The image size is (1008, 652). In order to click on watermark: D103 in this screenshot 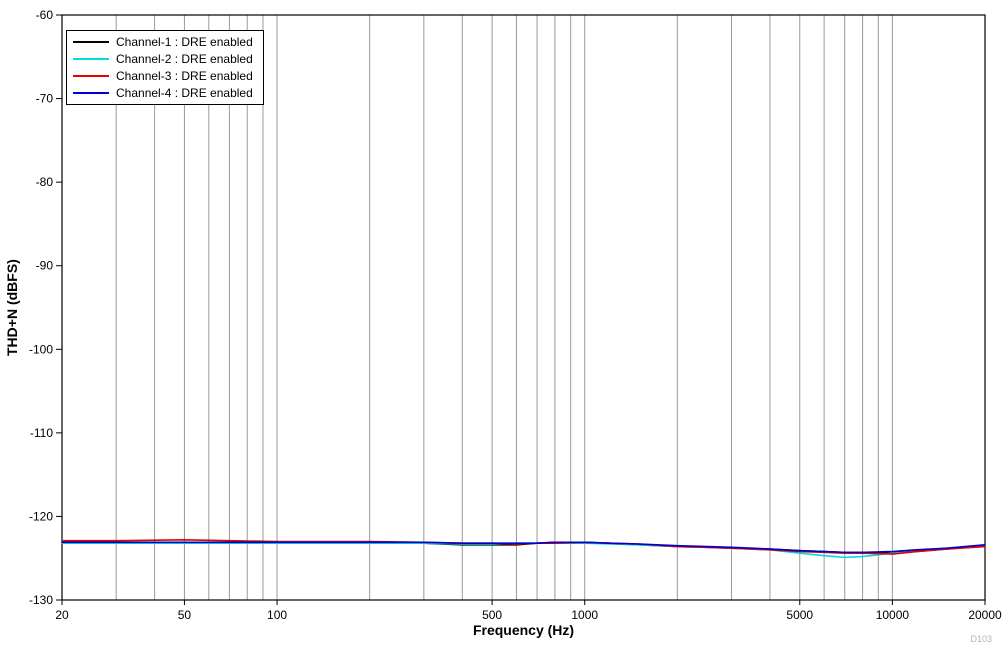, I will do `click(981, 639)`.